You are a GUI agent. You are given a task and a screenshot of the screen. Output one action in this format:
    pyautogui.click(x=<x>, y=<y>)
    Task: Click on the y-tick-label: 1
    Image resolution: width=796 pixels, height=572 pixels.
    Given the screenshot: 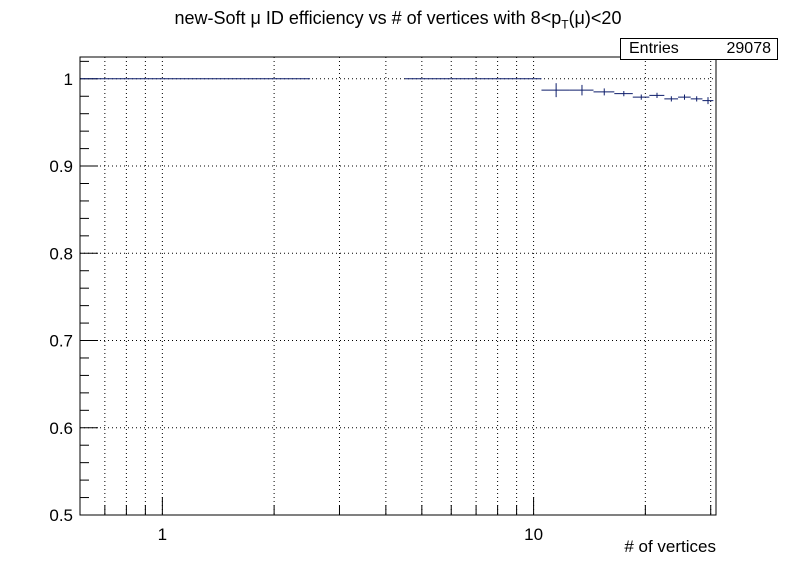 What is the action you would take?
    pyautogui.click(x=68, y=79)
    